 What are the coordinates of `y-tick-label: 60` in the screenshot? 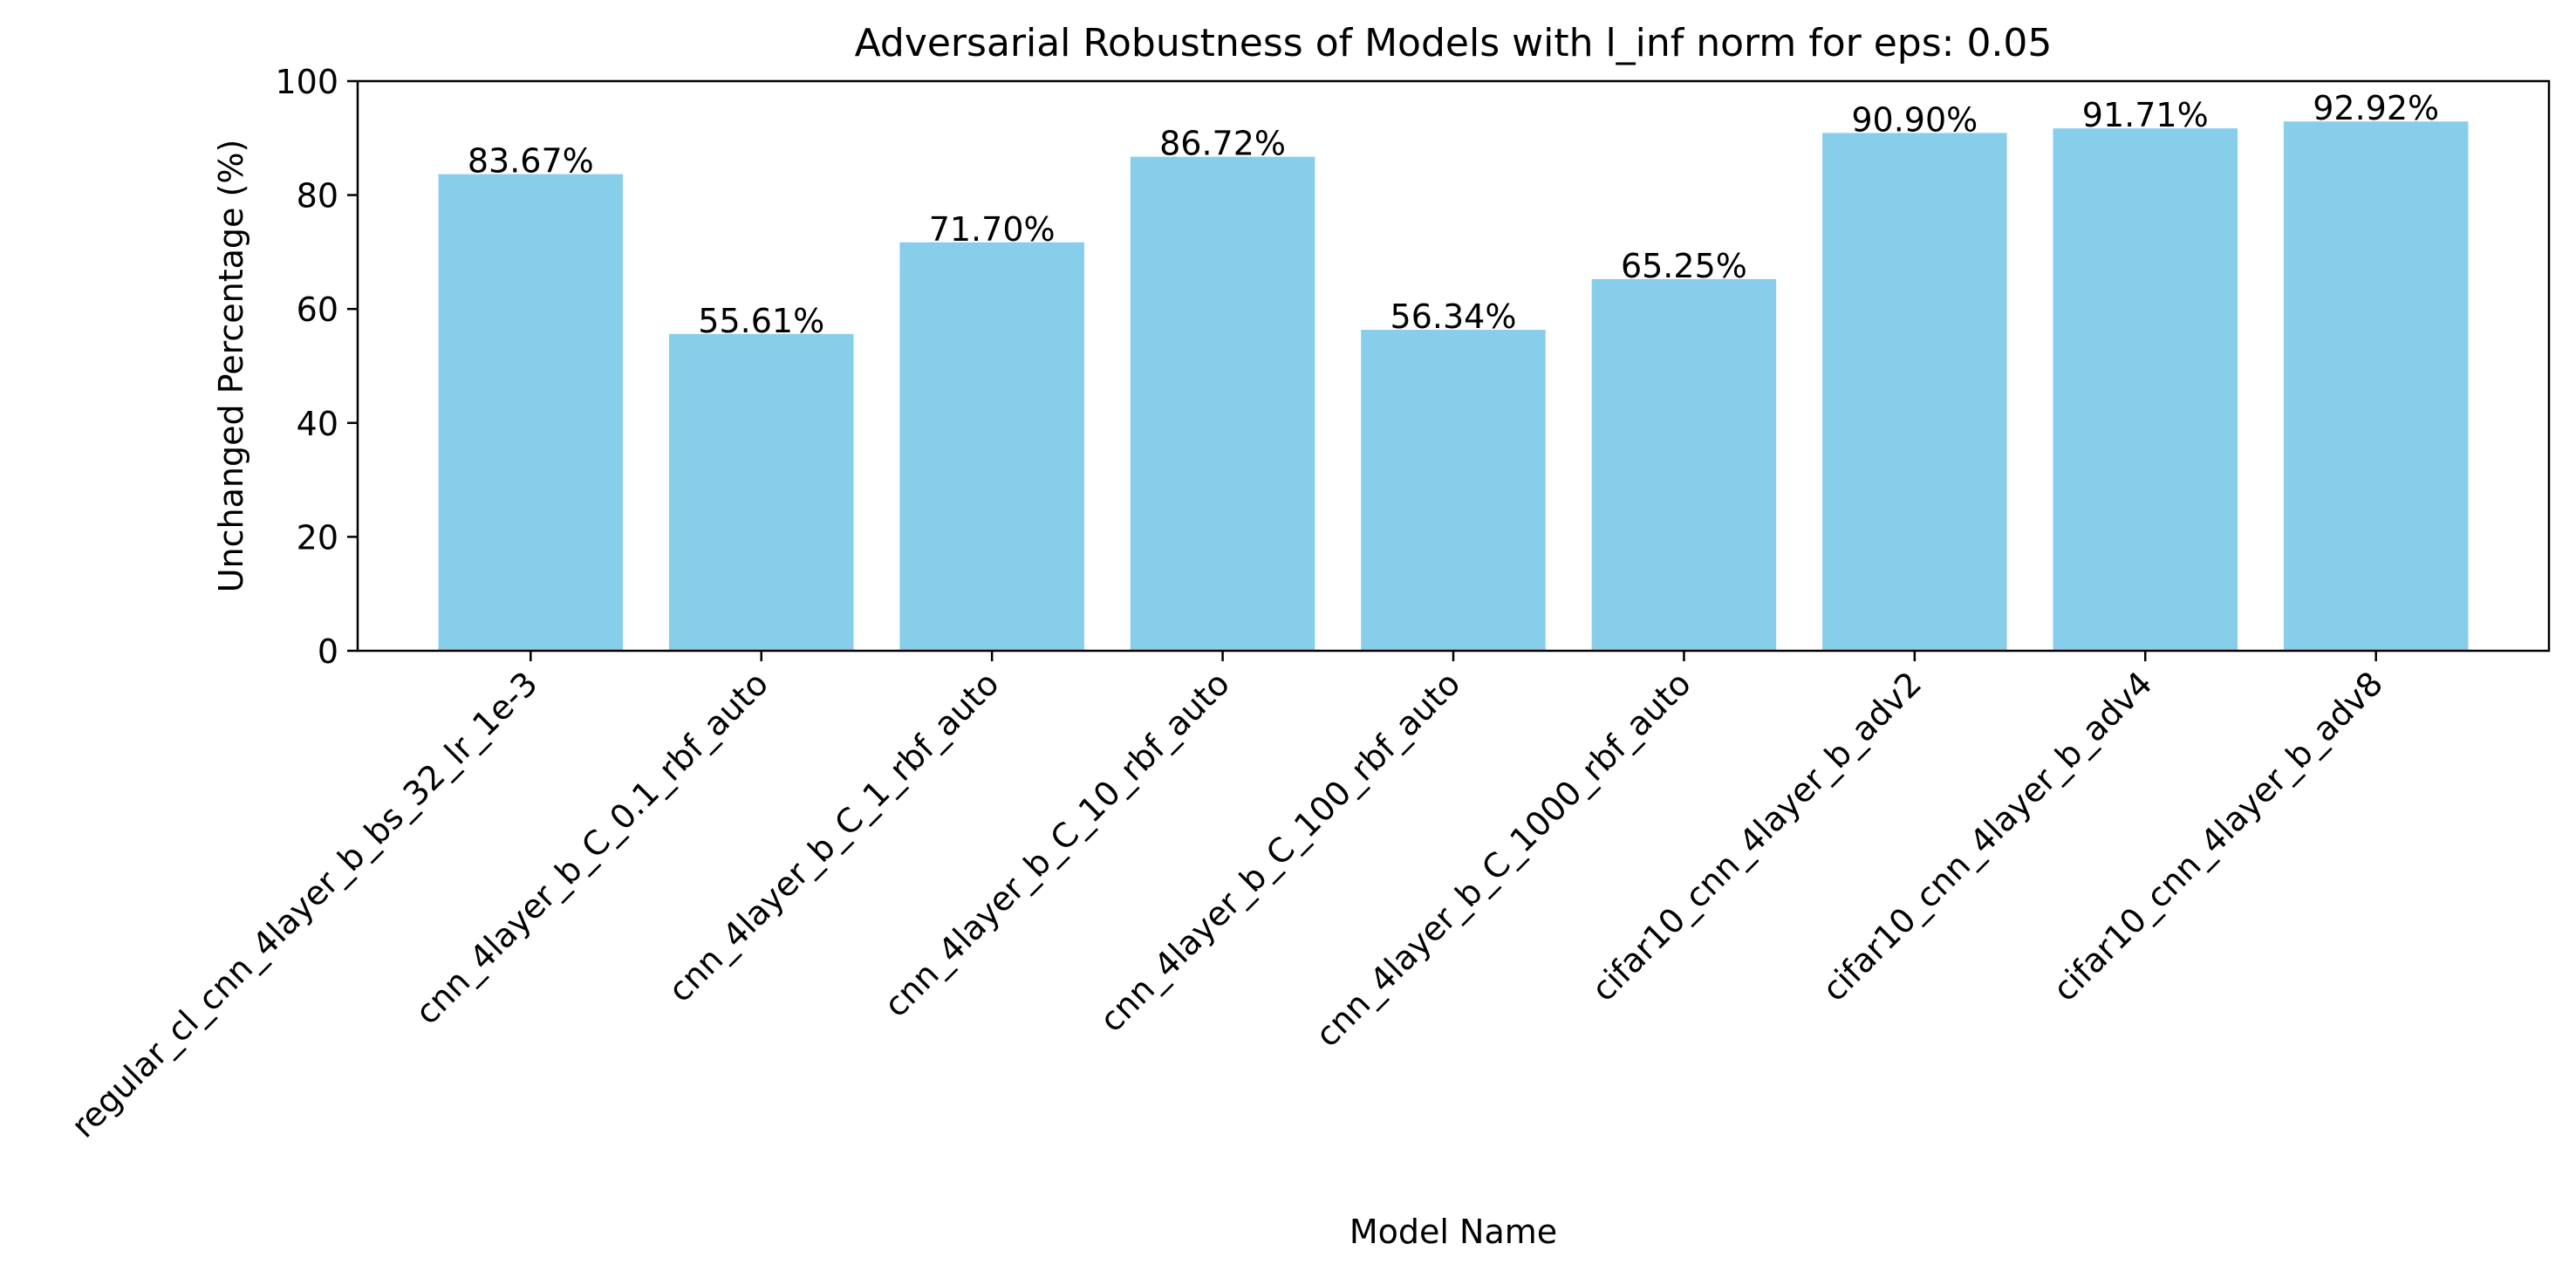 It's located at (317, 309).